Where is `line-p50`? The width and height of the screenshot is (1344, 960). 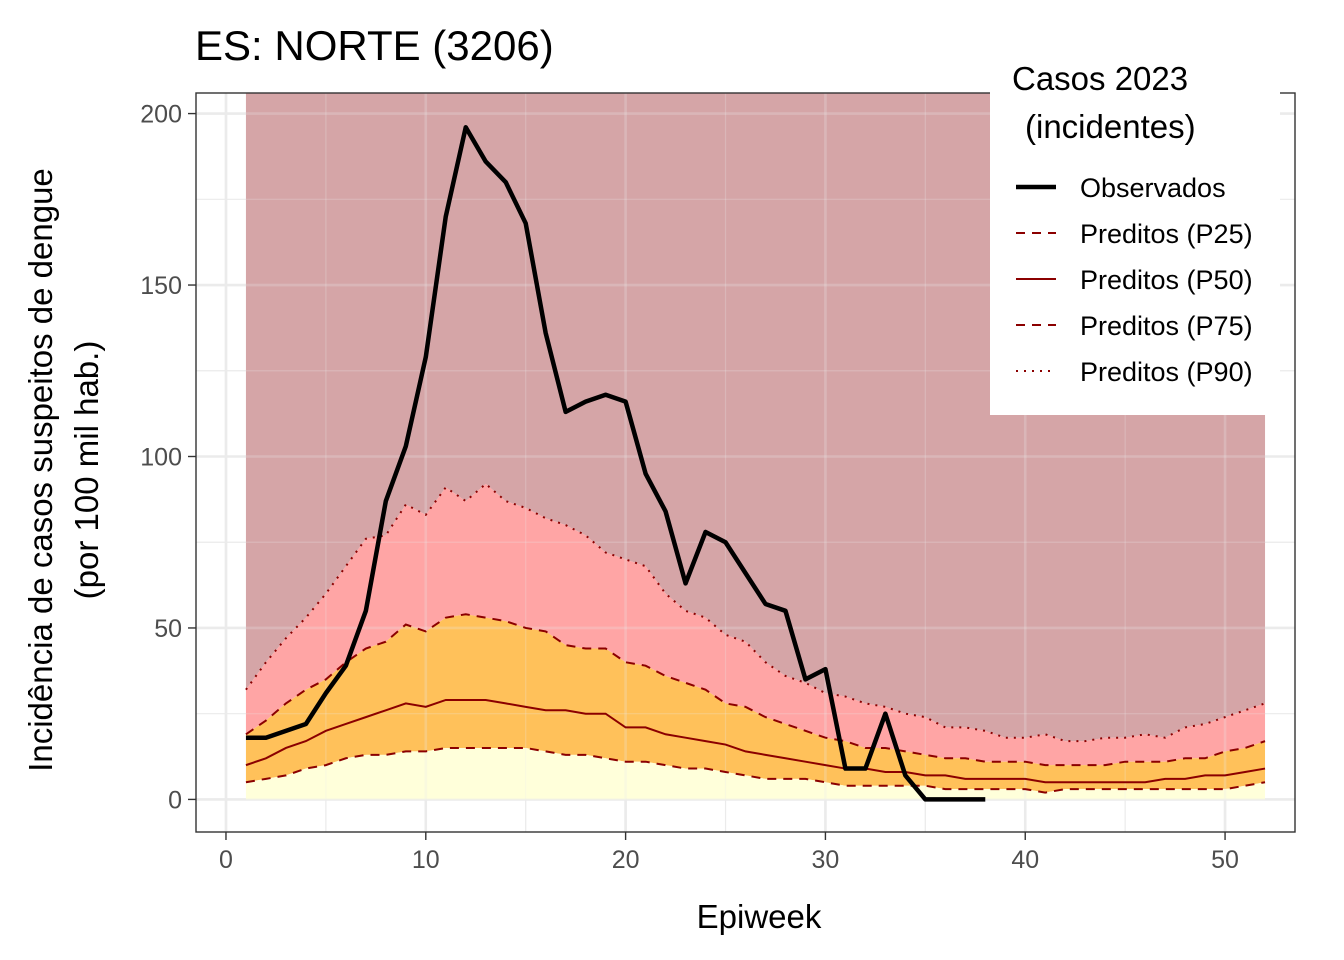
line-p50 is located at coordinates (755, 741).